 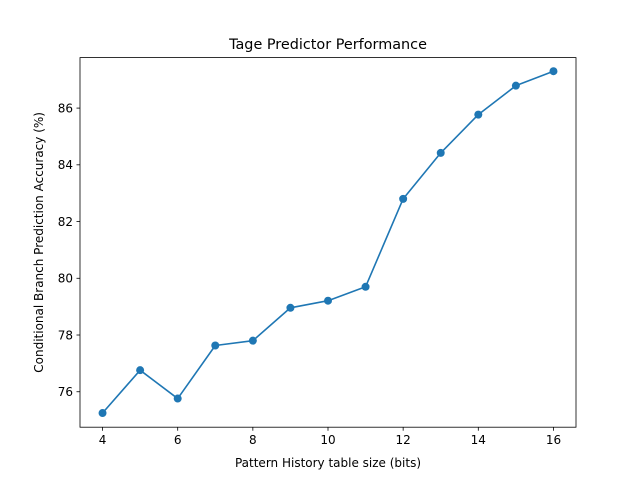 What do you see at coordinates (65, 165) in the screenshot?
I see `y-tick-label: 84` at bounding box center [65, 165].